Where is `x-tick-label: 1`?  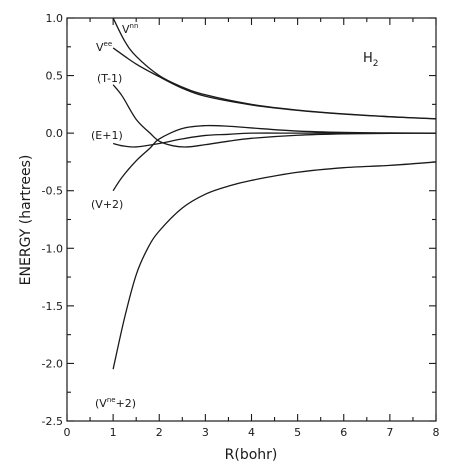
x-tick-label: 1 is located at coordinates (113, 432).